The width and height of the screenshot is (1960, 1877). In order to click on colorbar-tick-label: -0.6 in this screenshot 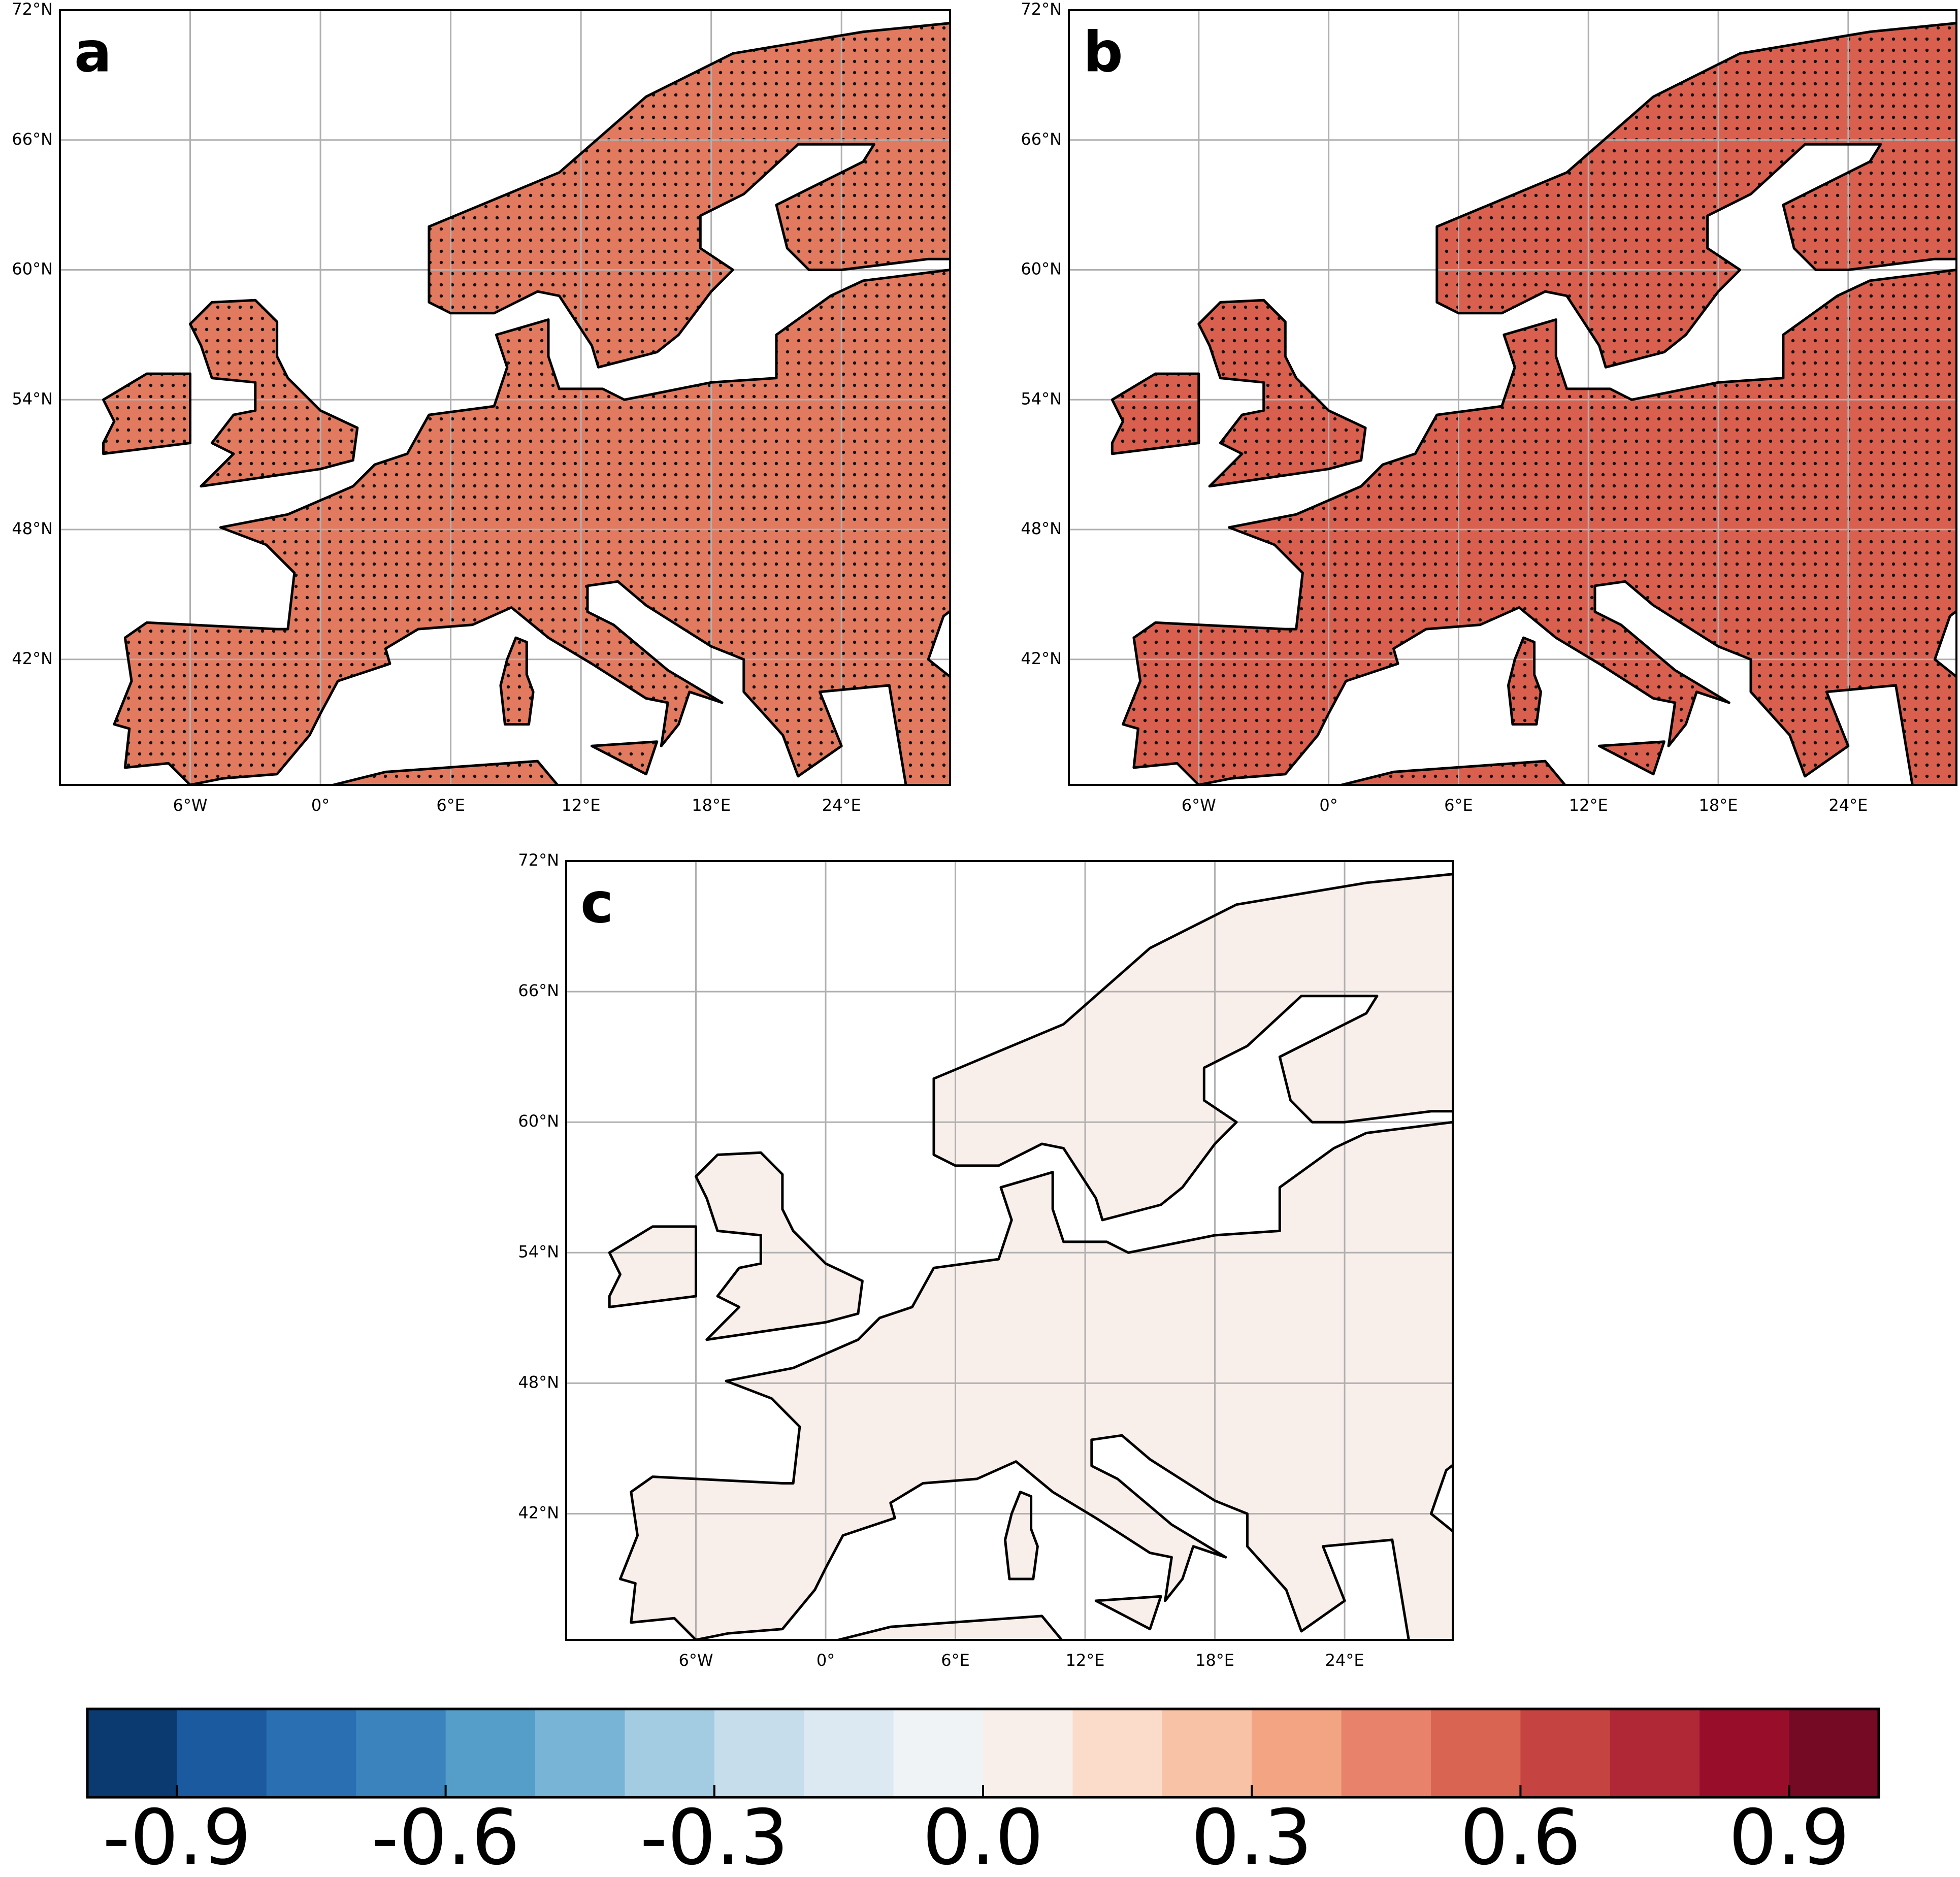, I will do `click(446, 1836)`.